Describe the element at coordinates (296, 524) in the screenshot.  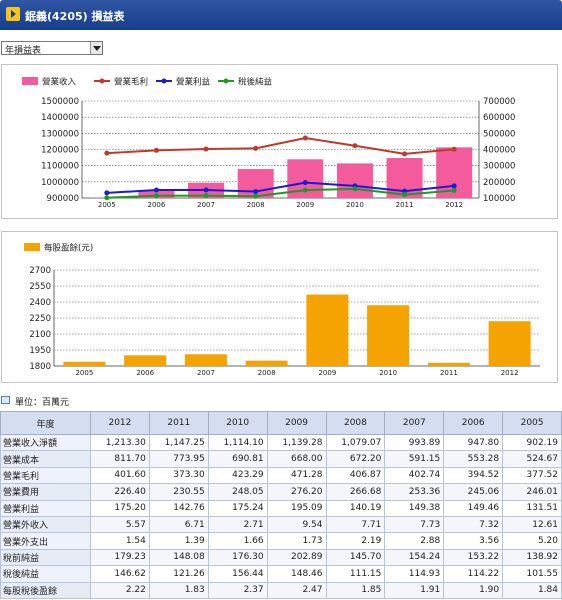
I see `table-cell: 9.54` at that location.